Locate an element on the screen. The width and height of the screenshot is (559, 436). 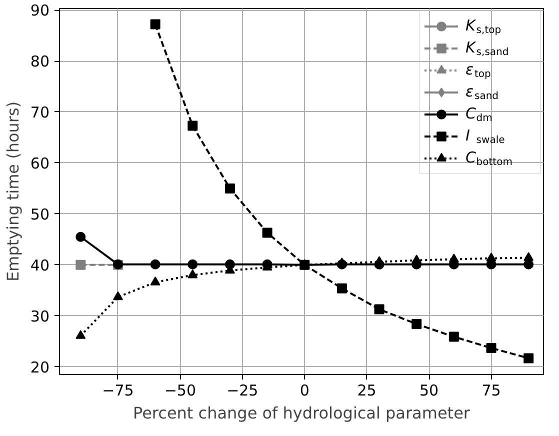
x-tick-label: 75 is located at coordinates (491, 391).